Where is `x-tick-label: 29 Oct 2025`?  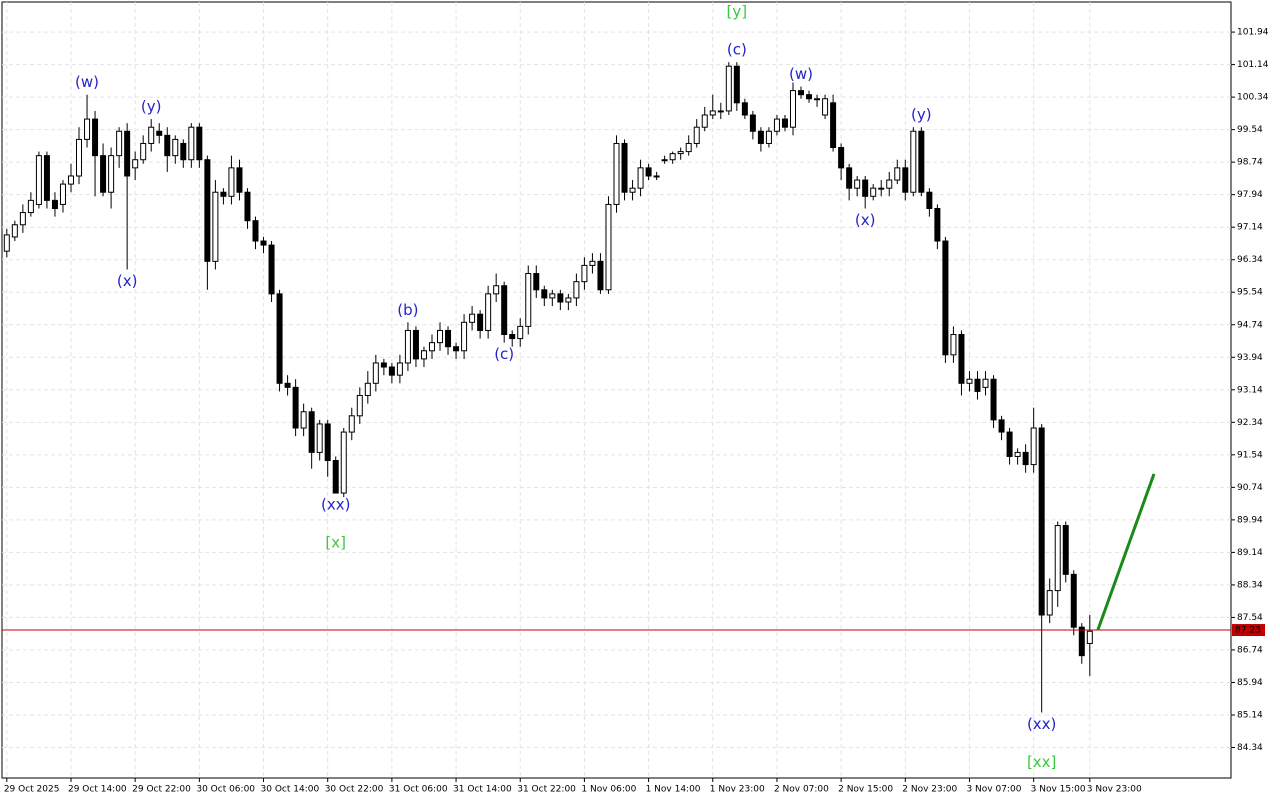
x-tick-label: 29 Oct 2025 is located at coordinates (32, 790).